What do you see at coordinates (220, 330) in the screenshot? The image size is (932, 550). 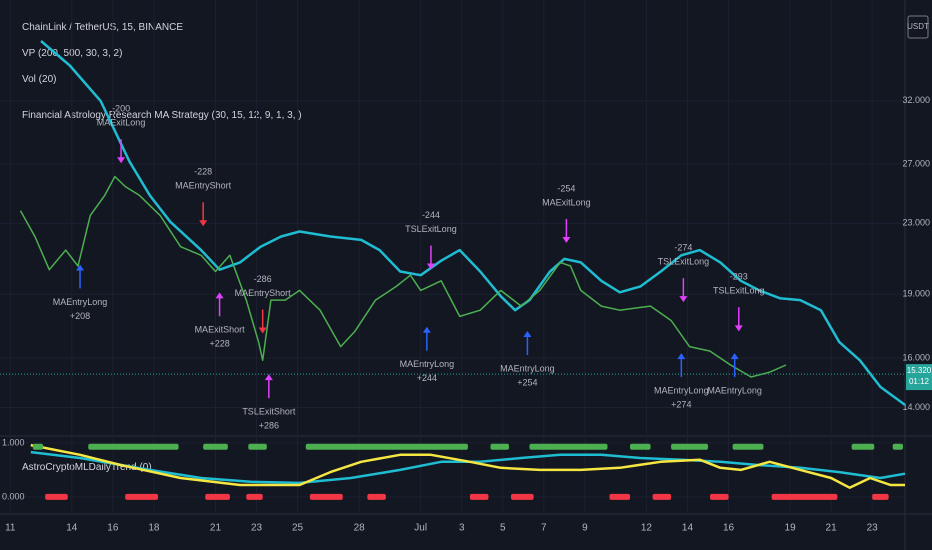 I see `signal-label: MAExitShort` at bounding box center [220, 330].